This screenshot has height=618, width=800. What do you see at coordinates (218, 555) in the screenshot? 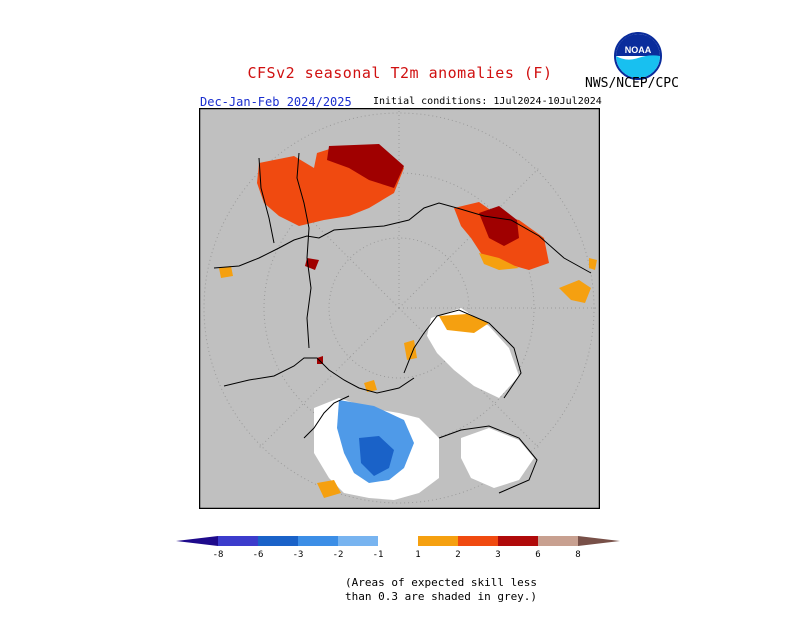
I see `colorbar-tick: -8` at bounding box center [218, 555].